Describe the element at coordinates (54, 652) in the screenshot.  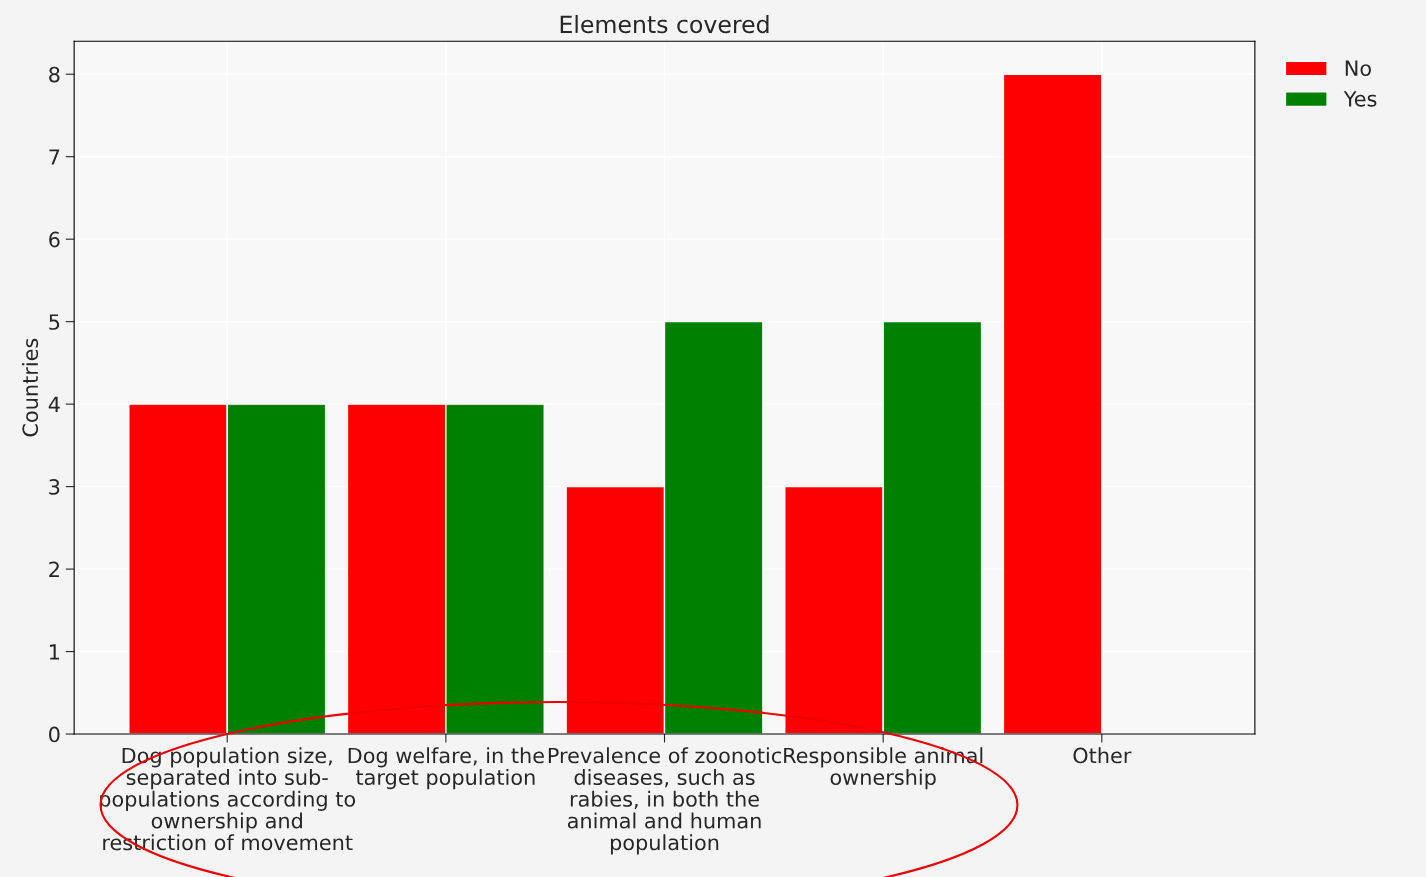
I see `y-tick-label: 1` at that location.